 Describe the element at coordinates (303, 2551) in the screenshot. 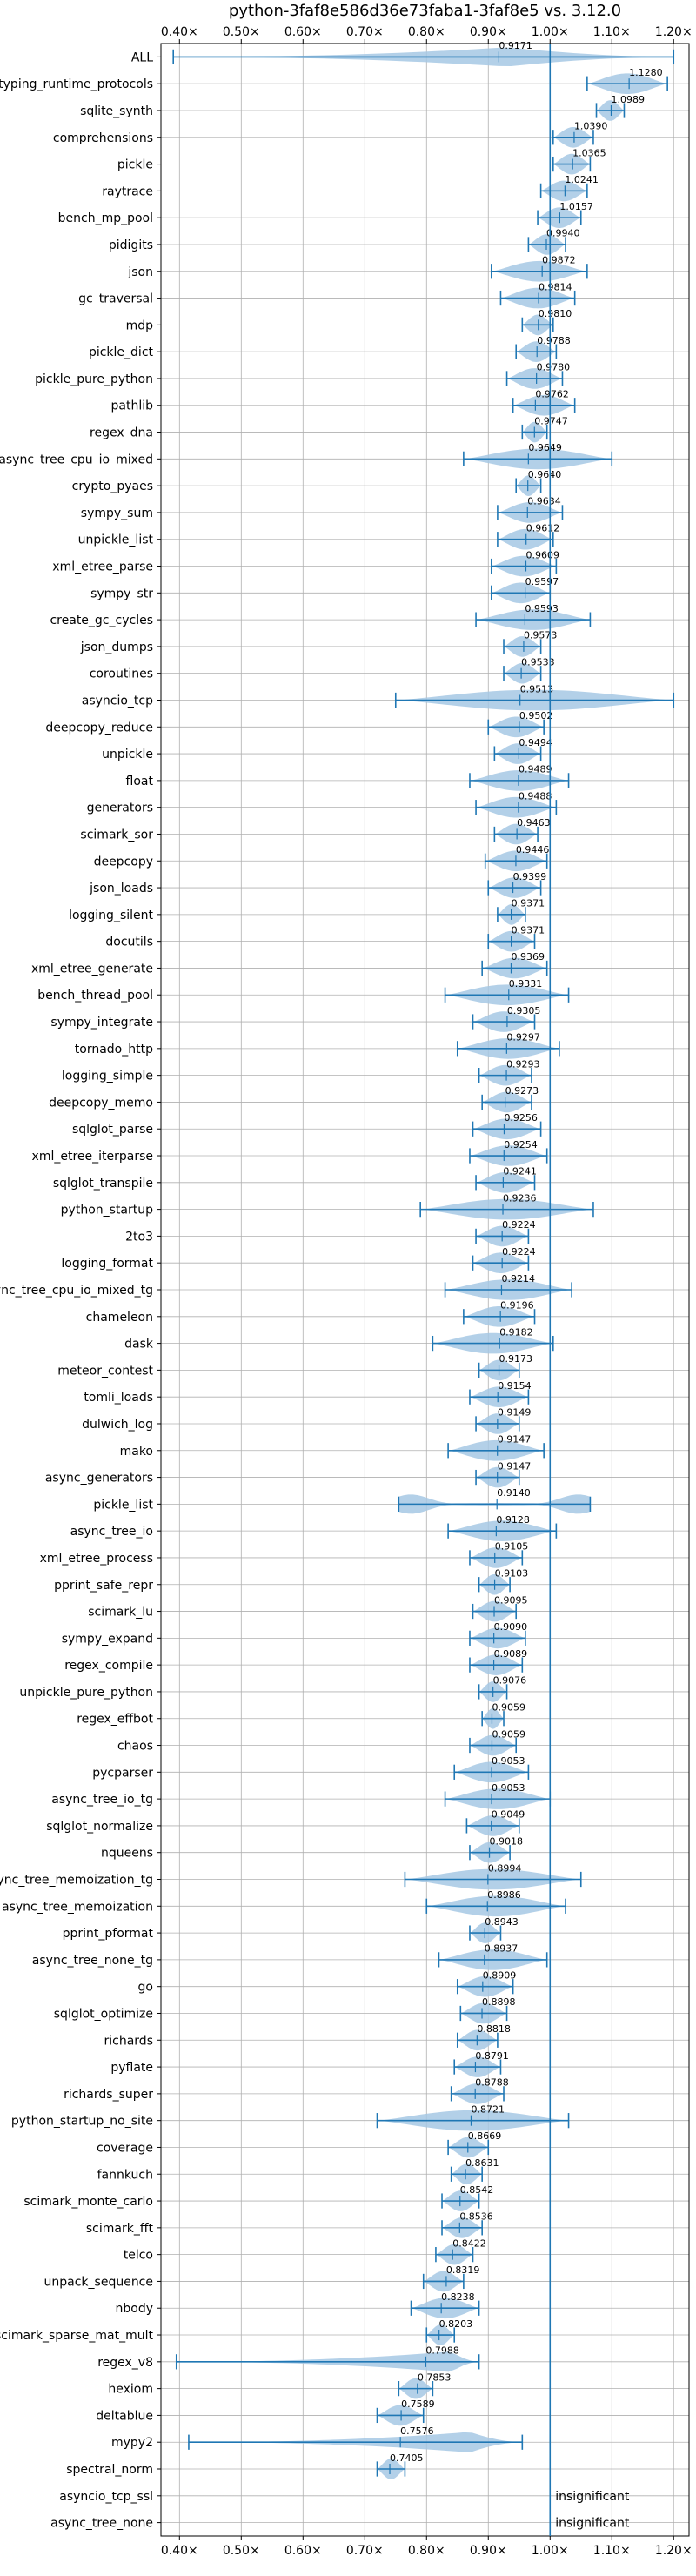

I see `x-tick-label-bottom: 0.60×` at that location.